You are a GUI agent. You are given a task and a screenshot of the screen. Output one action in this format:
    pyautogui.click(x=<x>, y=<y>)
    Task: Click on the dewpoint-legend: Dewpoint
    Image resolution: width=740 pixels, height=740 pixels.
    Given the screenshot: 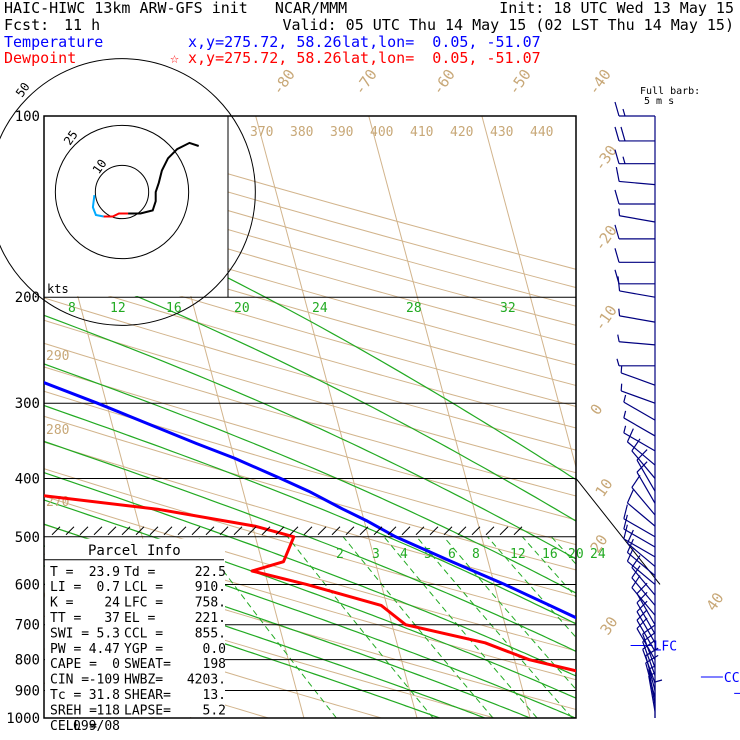 What is the action you would take?
    pyautogui.click(x=40, y=58)
    